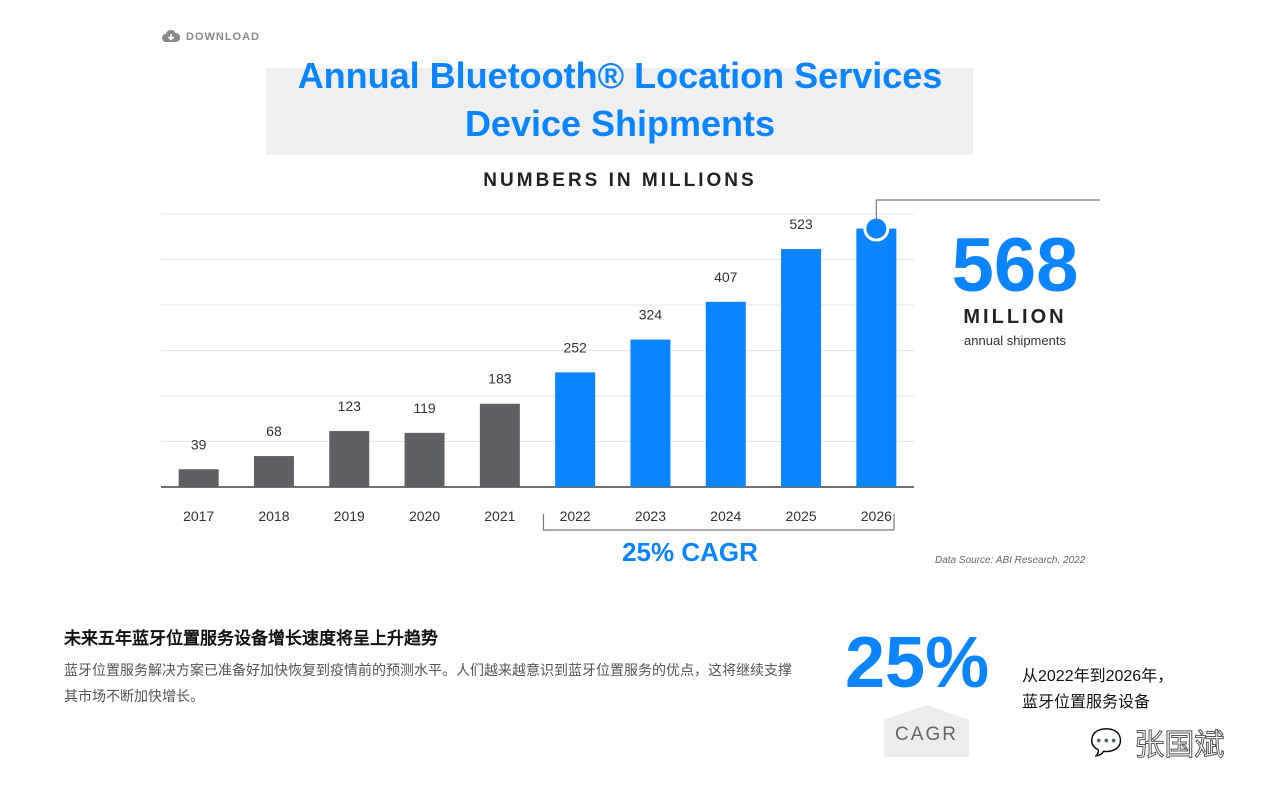 This screenshot has width=1280, height=797. What do you see at coordinates (987, 209) in the screenshot?
I see `callout-line` at bounding box center [987, 209].